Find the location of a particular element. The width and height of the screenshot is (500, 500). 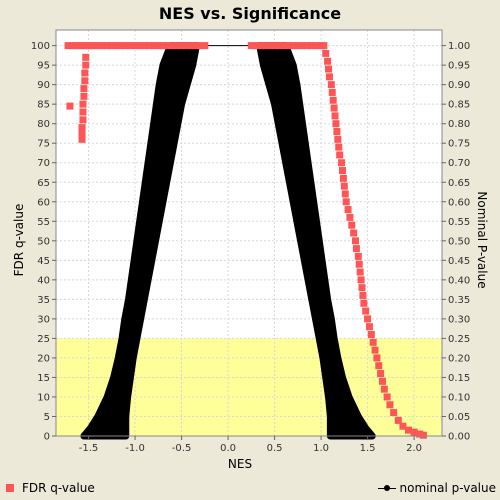

x-tick-label: -0.5 is located at coordinates (182, 448).